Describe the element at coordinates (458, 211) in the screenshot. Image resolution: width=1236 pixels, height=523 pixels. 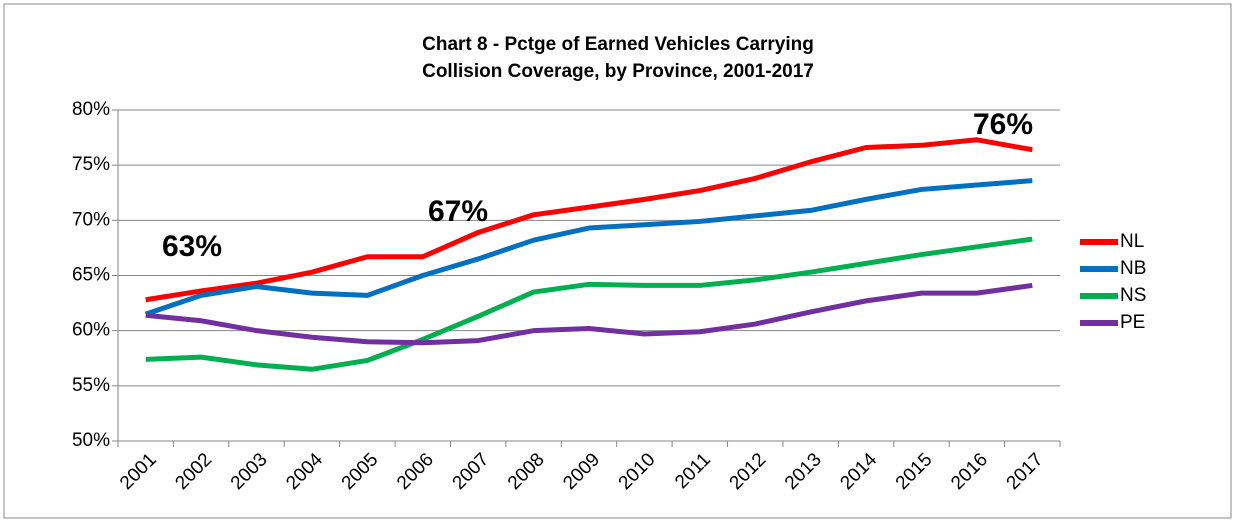
I see `annotation: 67%` at that location.